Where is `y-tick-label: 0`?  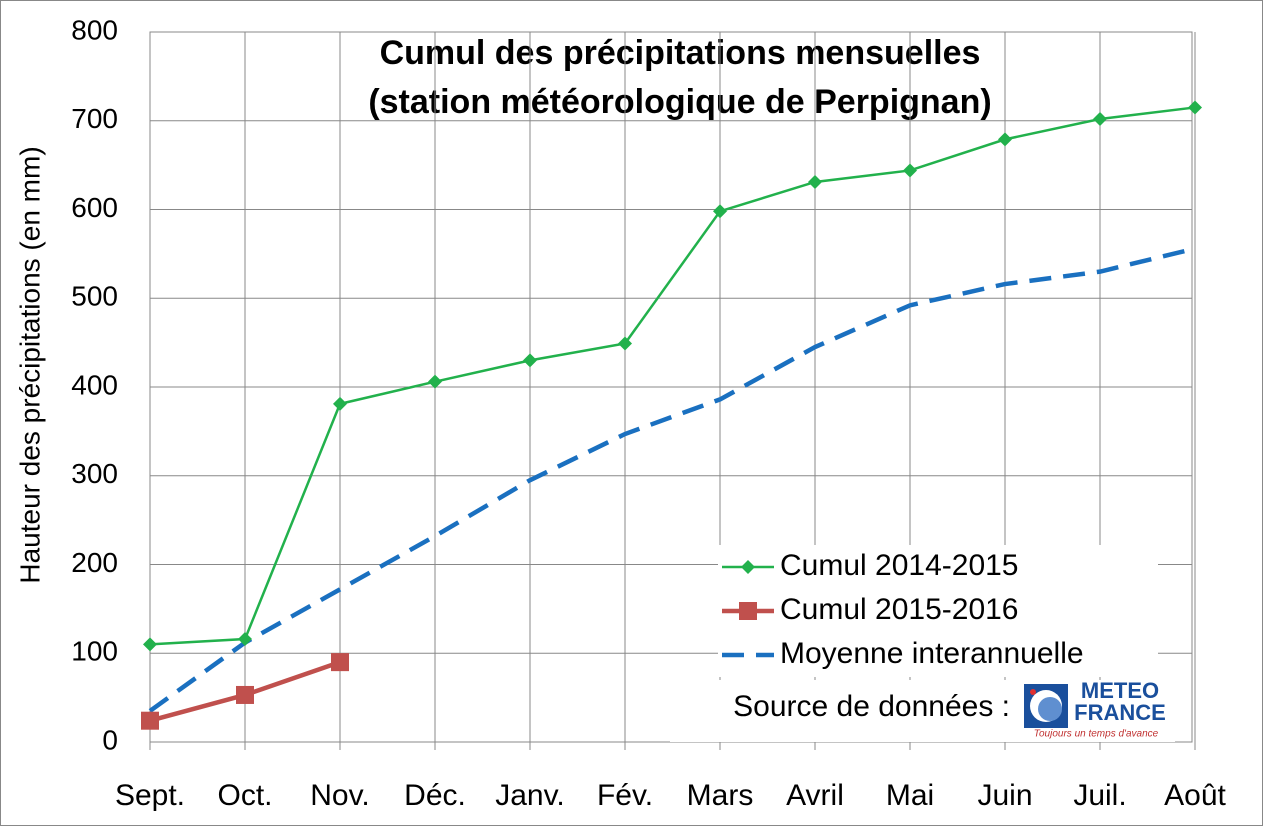
y-tick-label: 0 is located at coordinates (110, 739).